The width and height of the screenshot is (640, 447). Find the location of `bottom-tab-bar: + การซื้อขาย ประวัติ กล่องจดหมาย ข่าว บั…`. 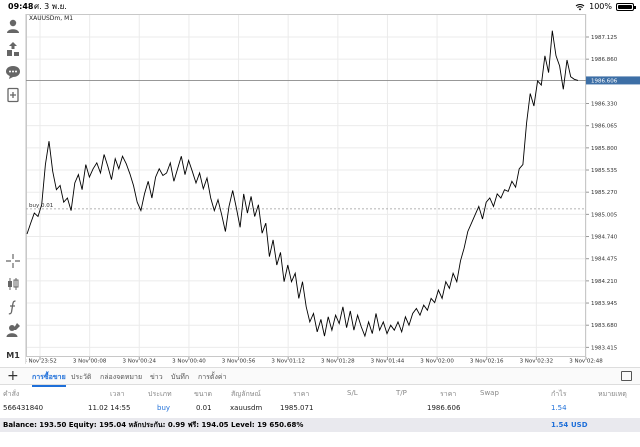

bottom-tab-bar: + การซื้อขาย ประวัติ กล่องจดหมาย ข่าว บั… is located at coordinates (320, 377).